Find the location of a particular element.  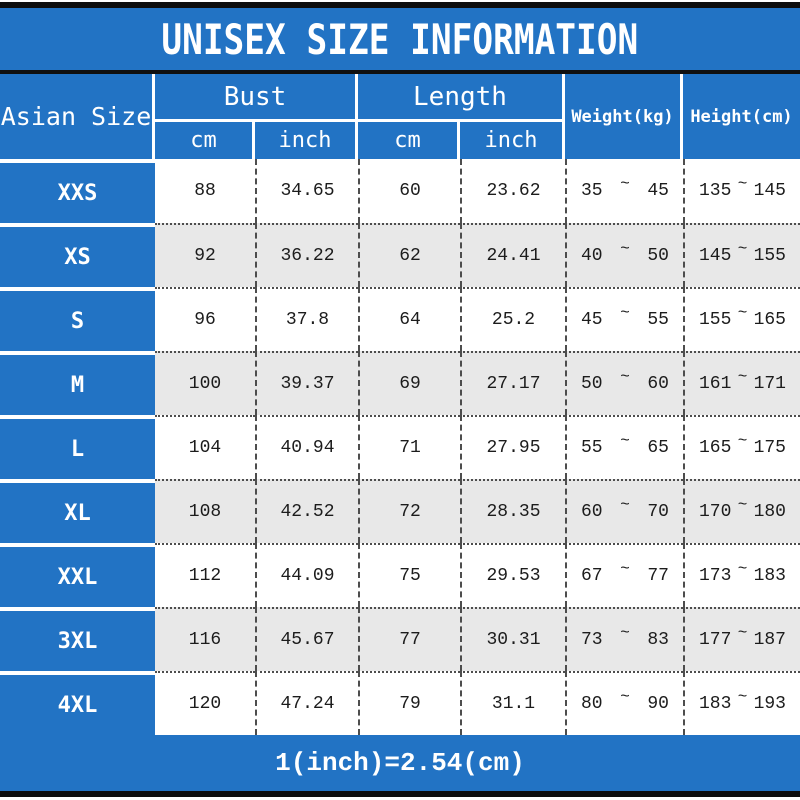

cell-height-range: 170 ~180 is located at coordinates (741, 511).